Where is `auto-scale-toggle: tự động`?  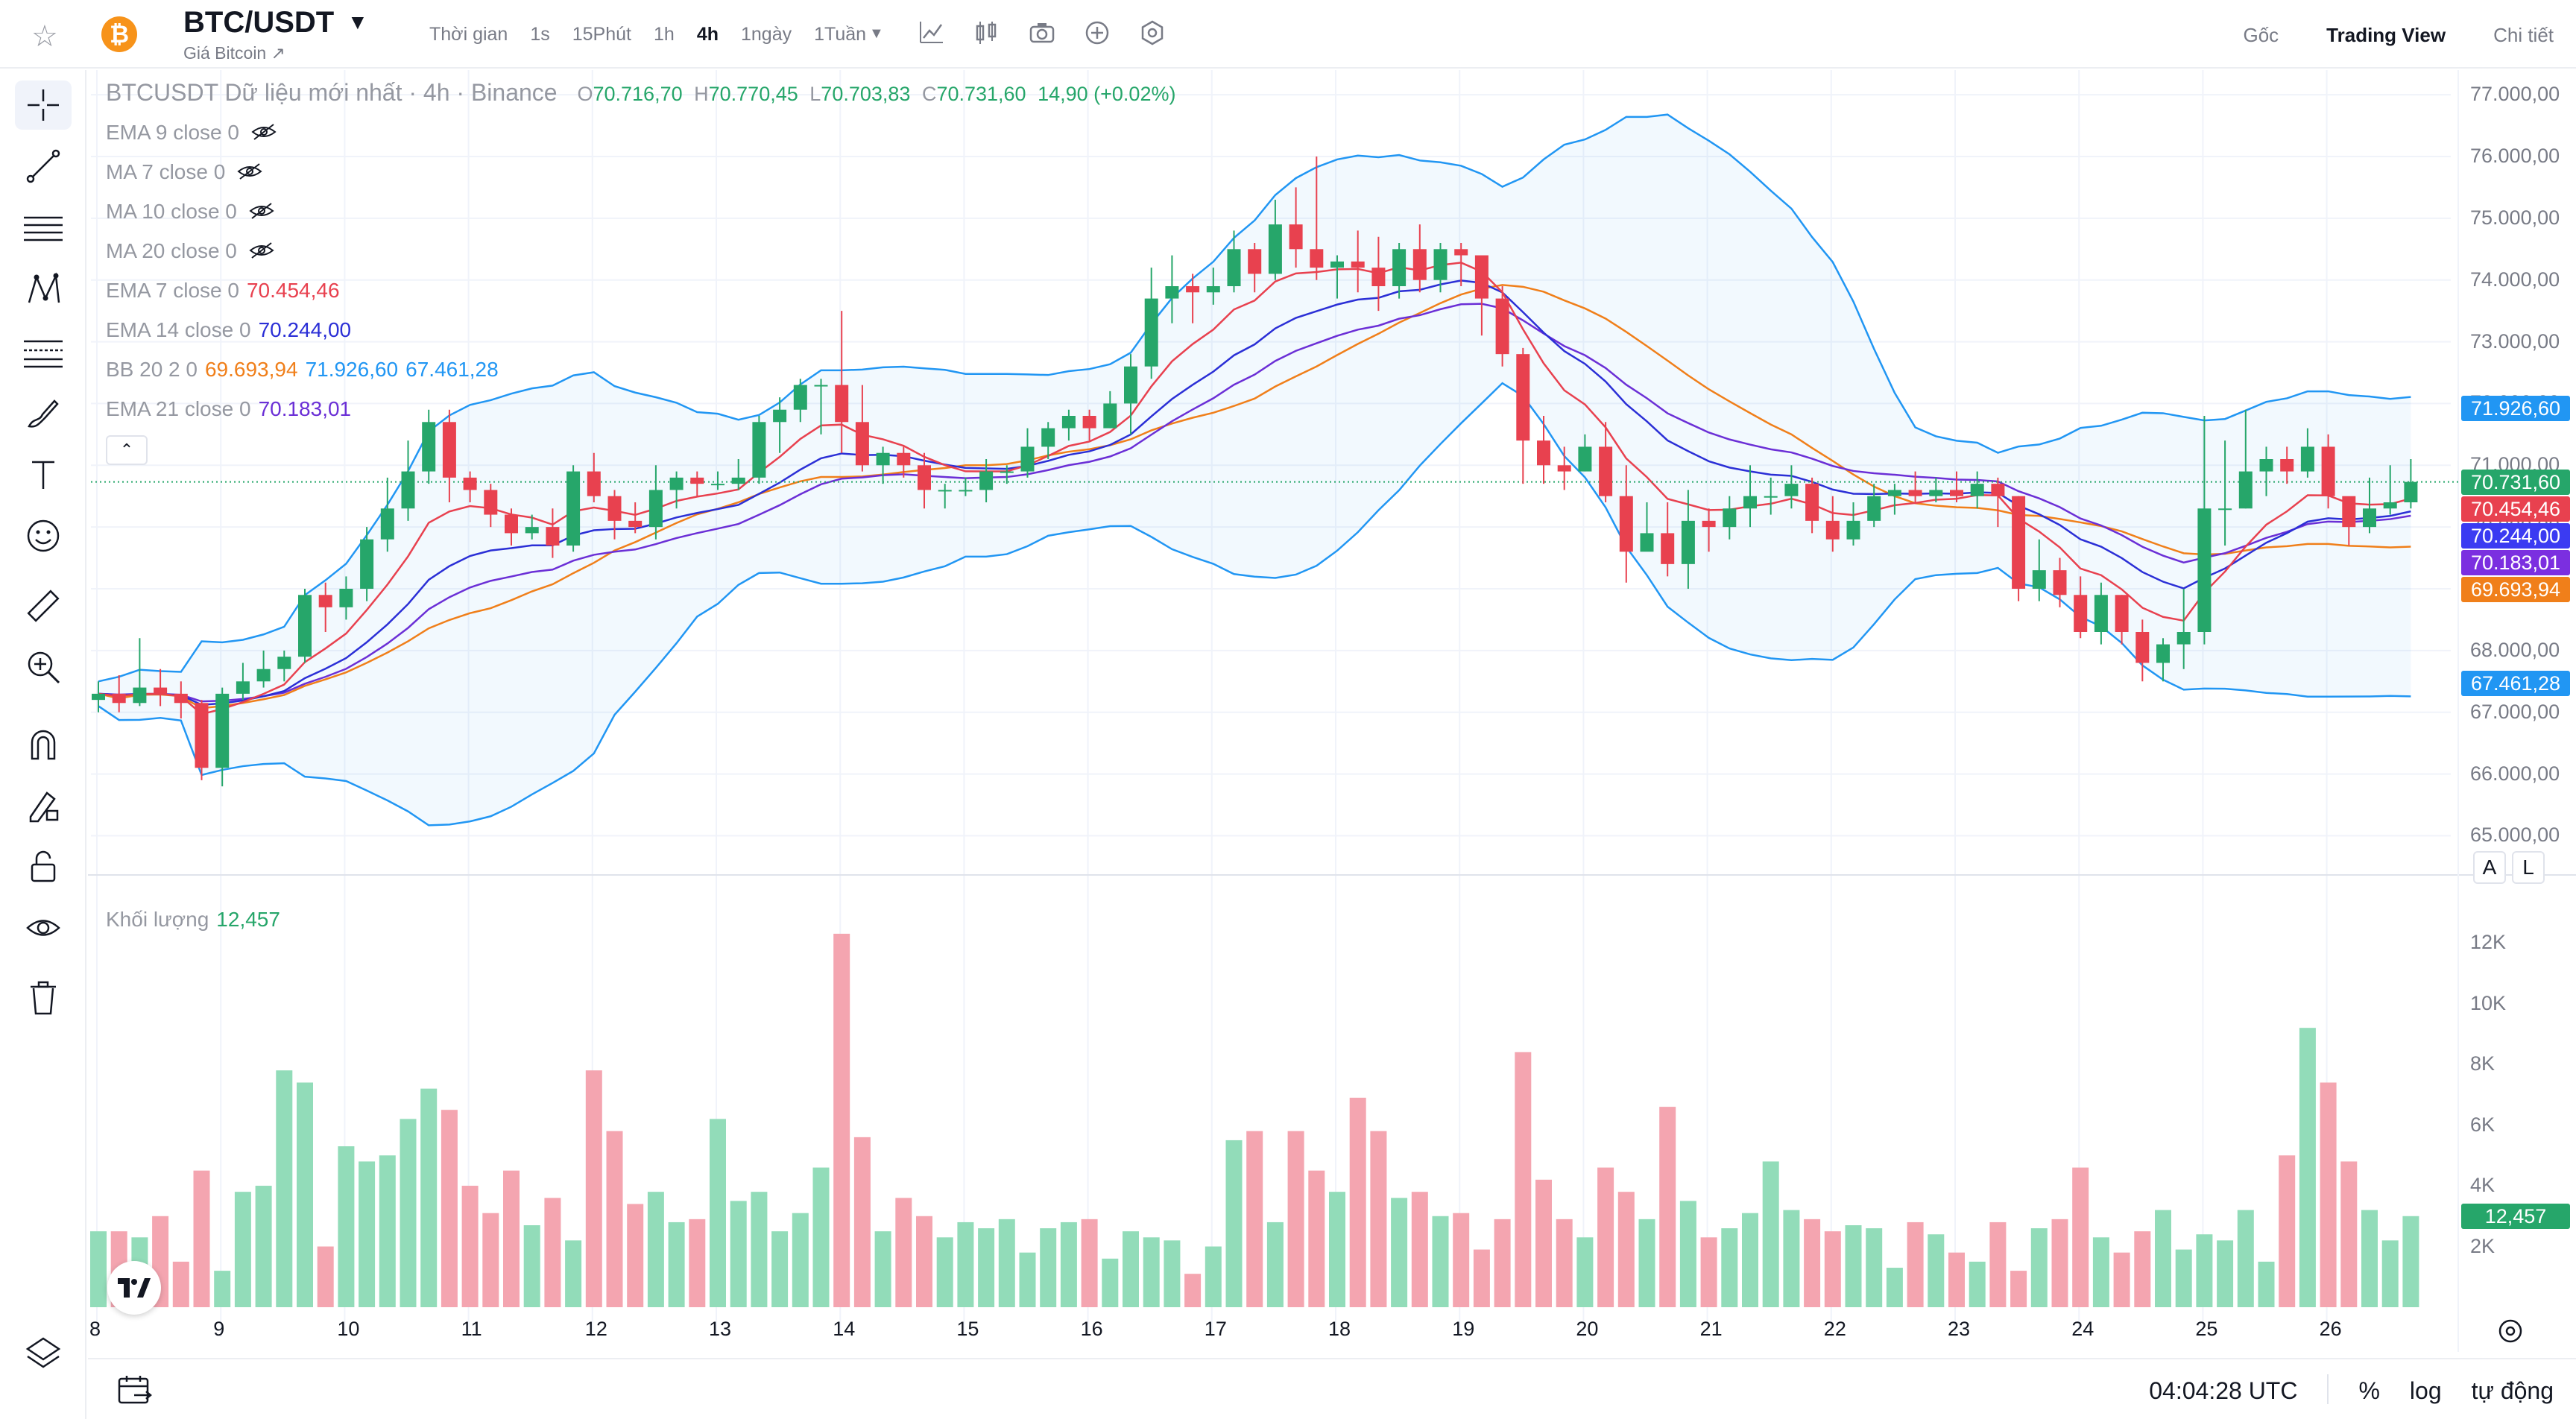 auto-scale-toggle: tự động is located at coordinates (2512, 1390).